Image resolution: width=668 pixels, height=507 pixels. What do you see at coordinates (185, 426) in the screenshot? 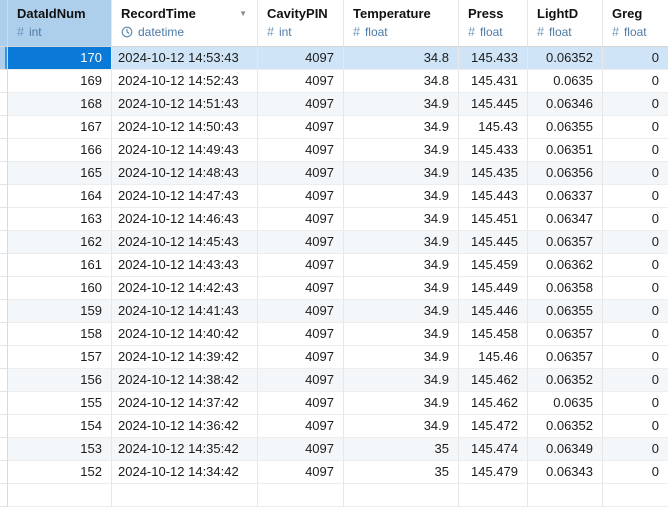
I see `table-cell: 2024-10-12 14:36:42` at bounding box center [185, 426].